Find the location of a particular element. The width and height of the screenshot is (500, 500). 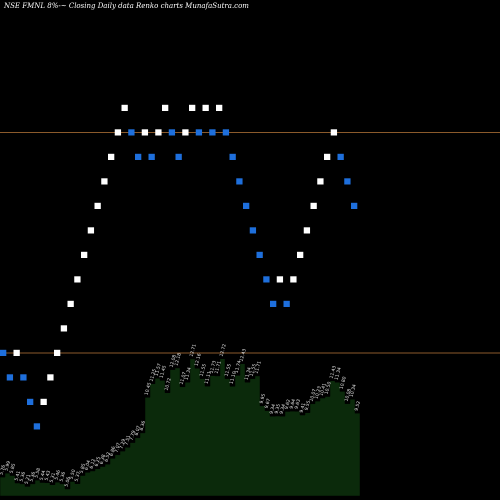

volume-label: 8.07 is located at coordinates (138, 430).